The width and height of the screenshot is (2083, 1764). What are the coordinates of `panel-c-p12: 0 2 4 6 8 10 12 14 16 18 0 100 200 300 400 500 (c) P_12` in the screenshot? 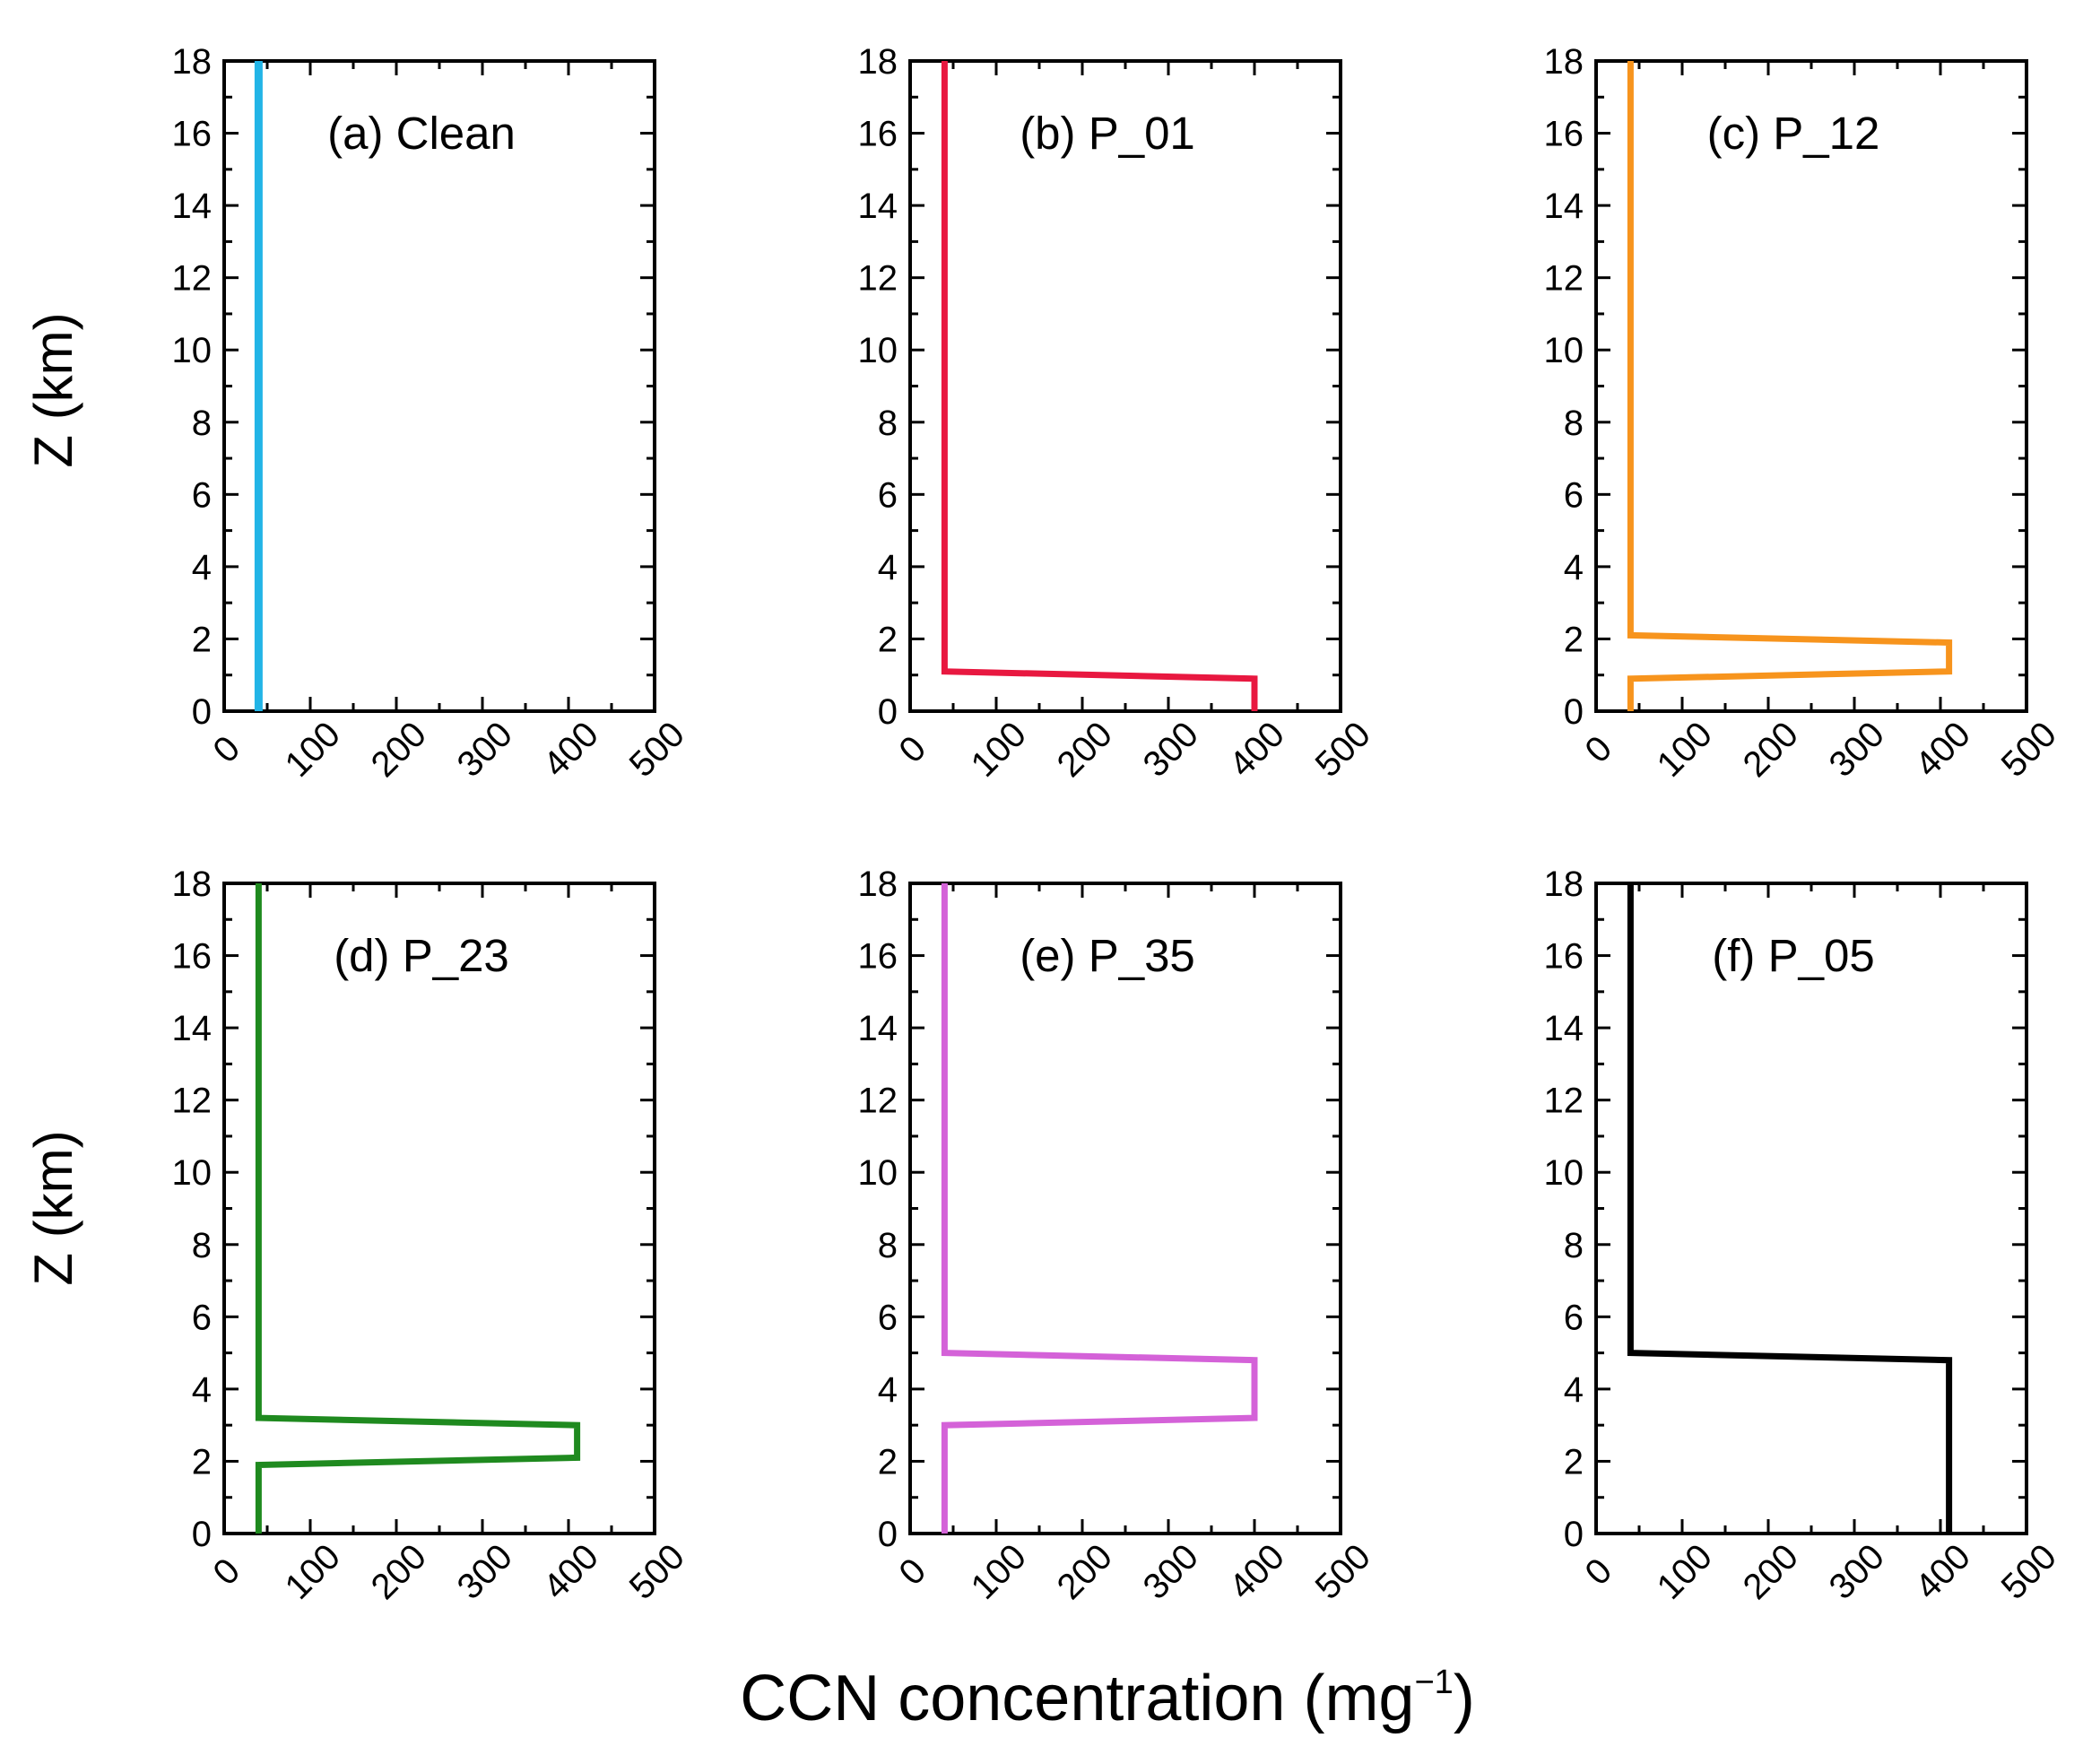 It's located at (1804, 413).